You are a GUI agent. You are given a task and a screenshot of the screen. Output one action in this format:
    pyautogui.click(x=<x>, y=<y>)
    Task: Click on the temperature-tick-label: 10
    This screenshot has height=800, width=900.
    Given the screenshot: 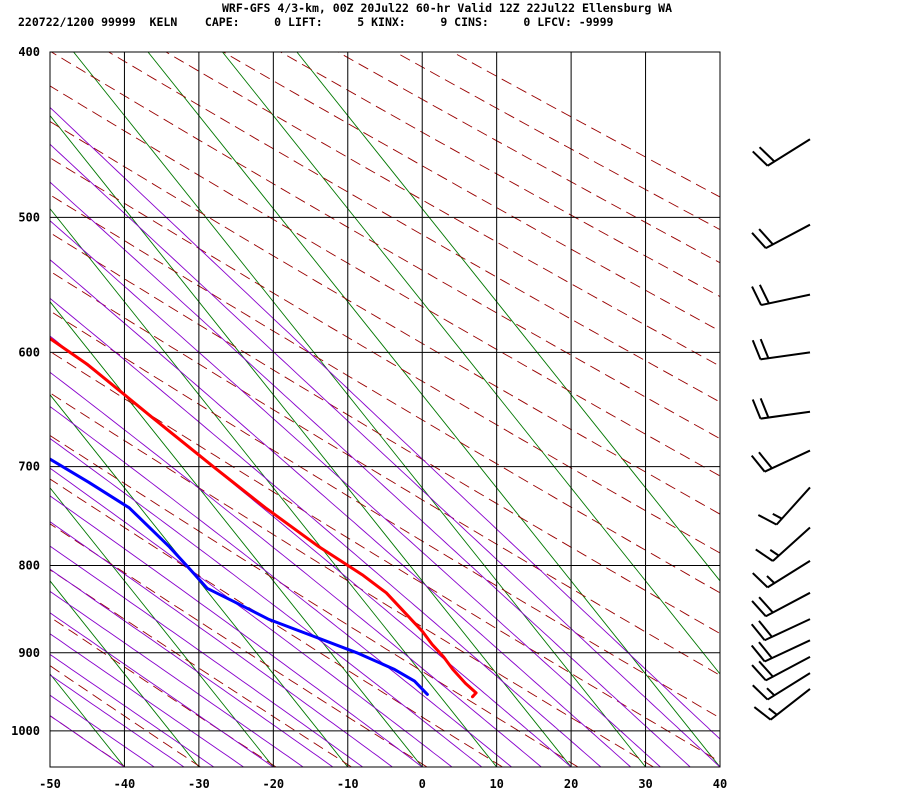 What is the action you would take?
    pyautogui.click(x=496, y=784)
    